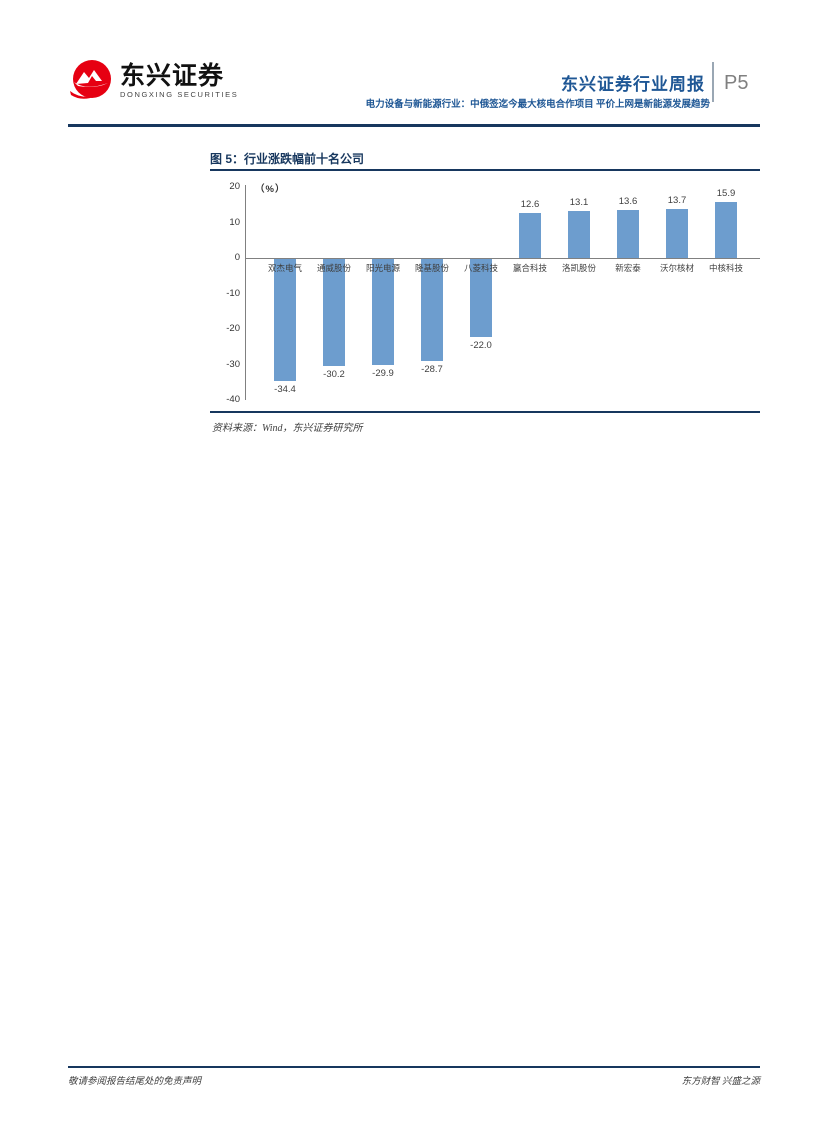  Describe the element at coordinates (284, 268) in the screenshot. I see `category-label: 双杰电气` at that location.